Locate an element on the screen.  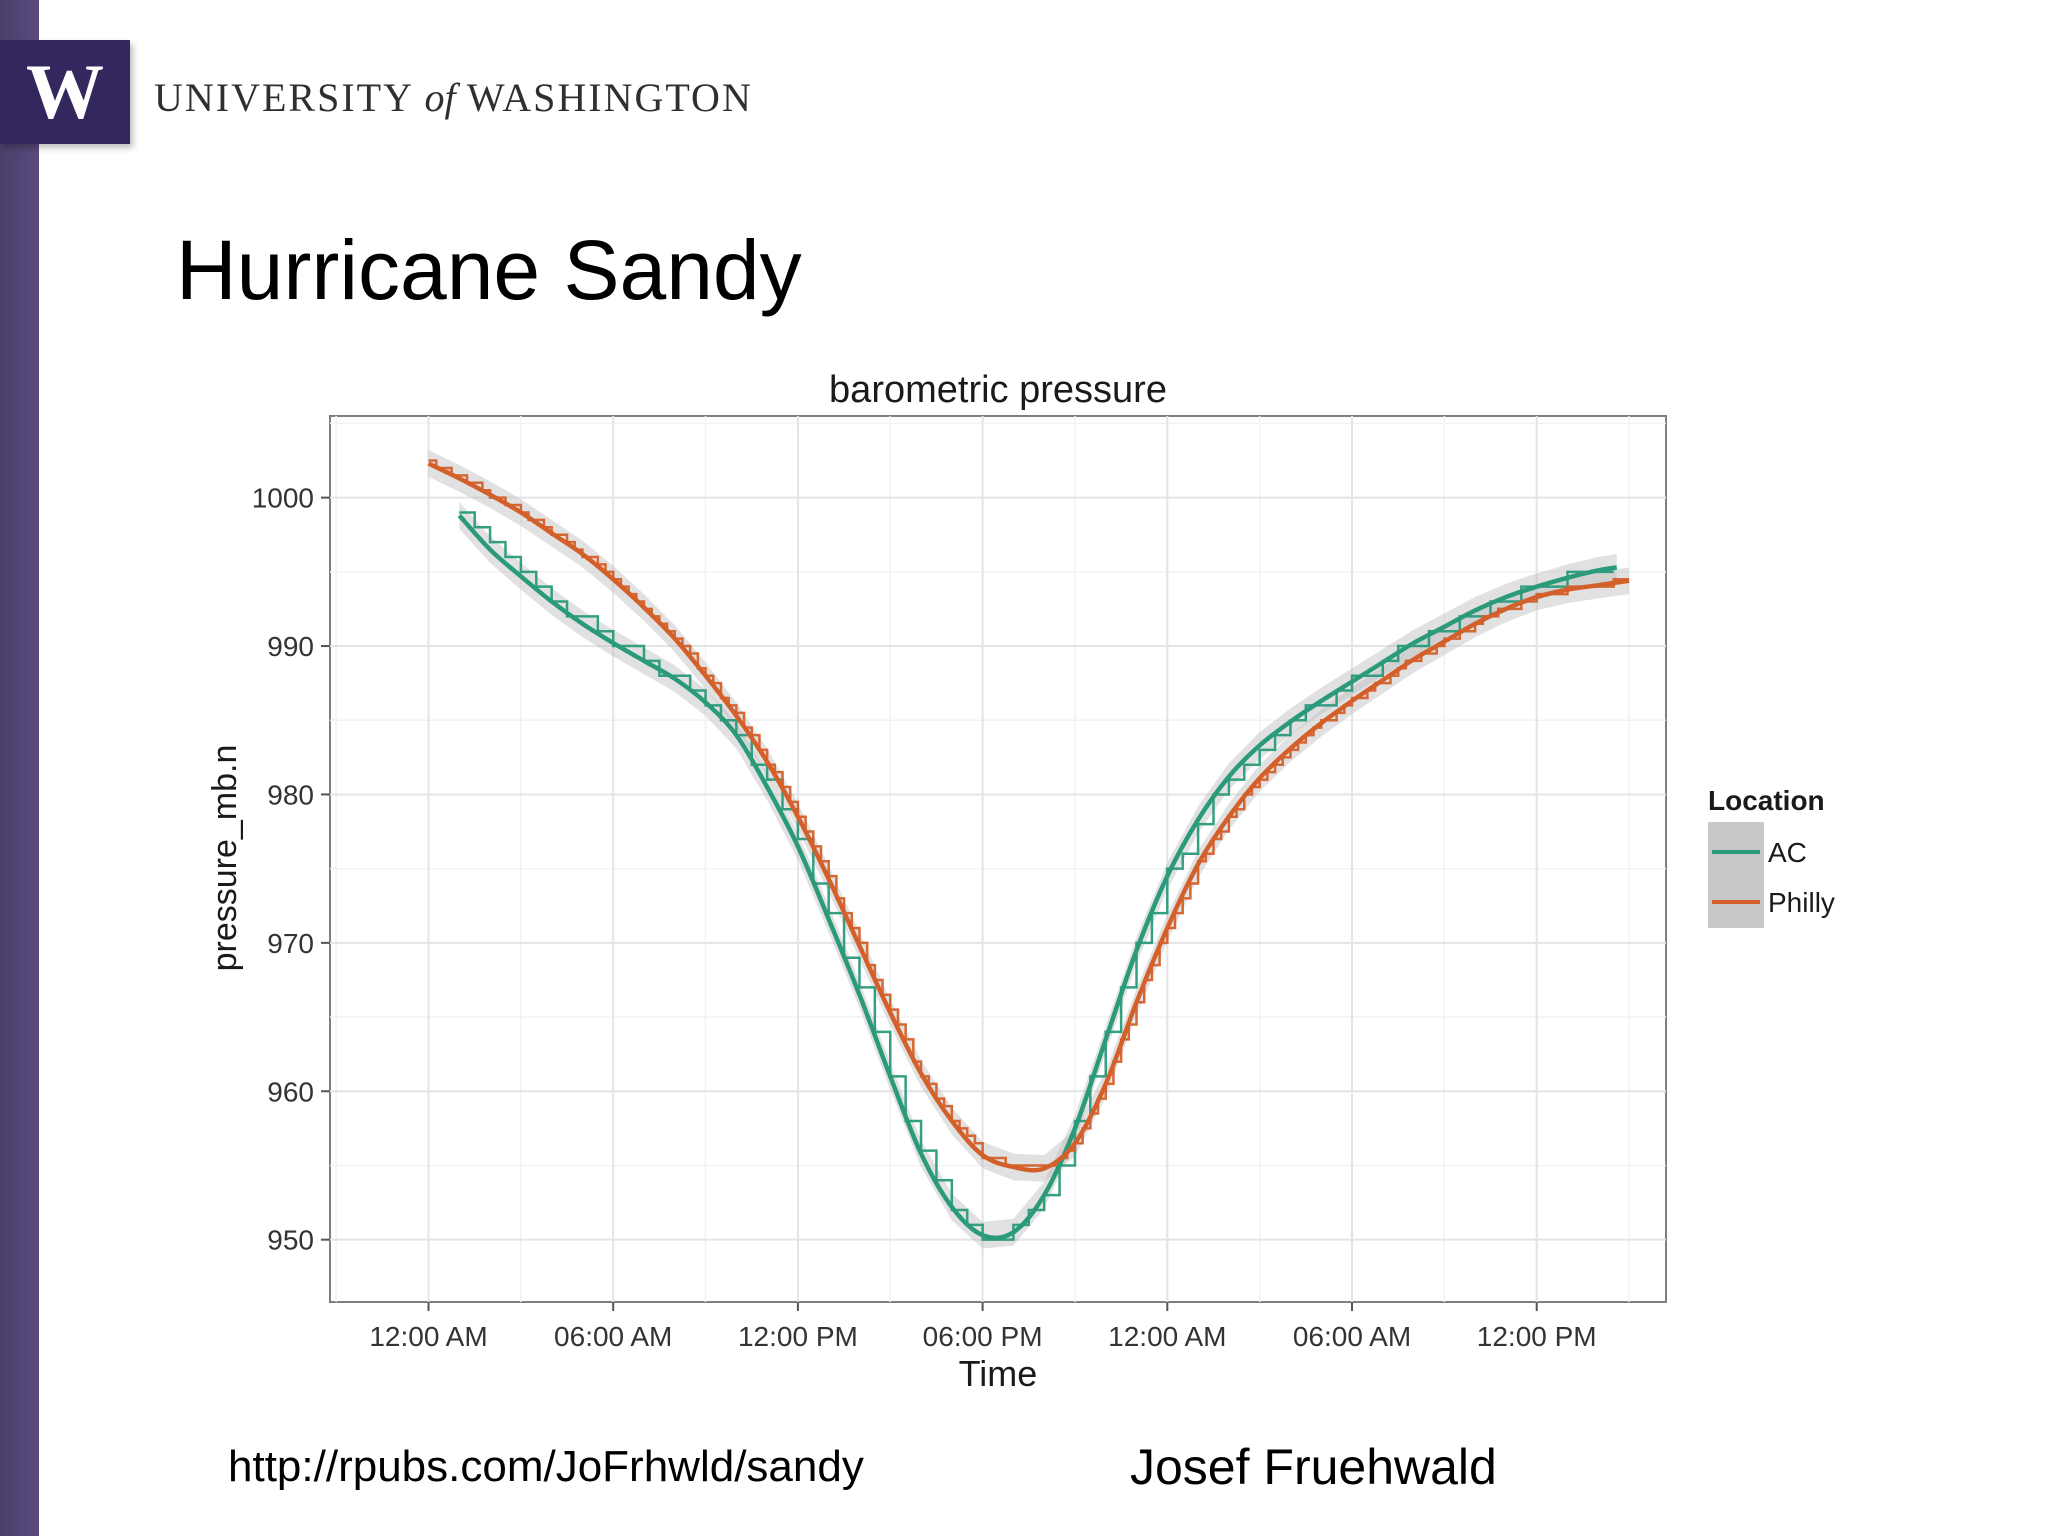
y-axis: 950 960 970 980 990 1000 is located at coordinates (291, 869).